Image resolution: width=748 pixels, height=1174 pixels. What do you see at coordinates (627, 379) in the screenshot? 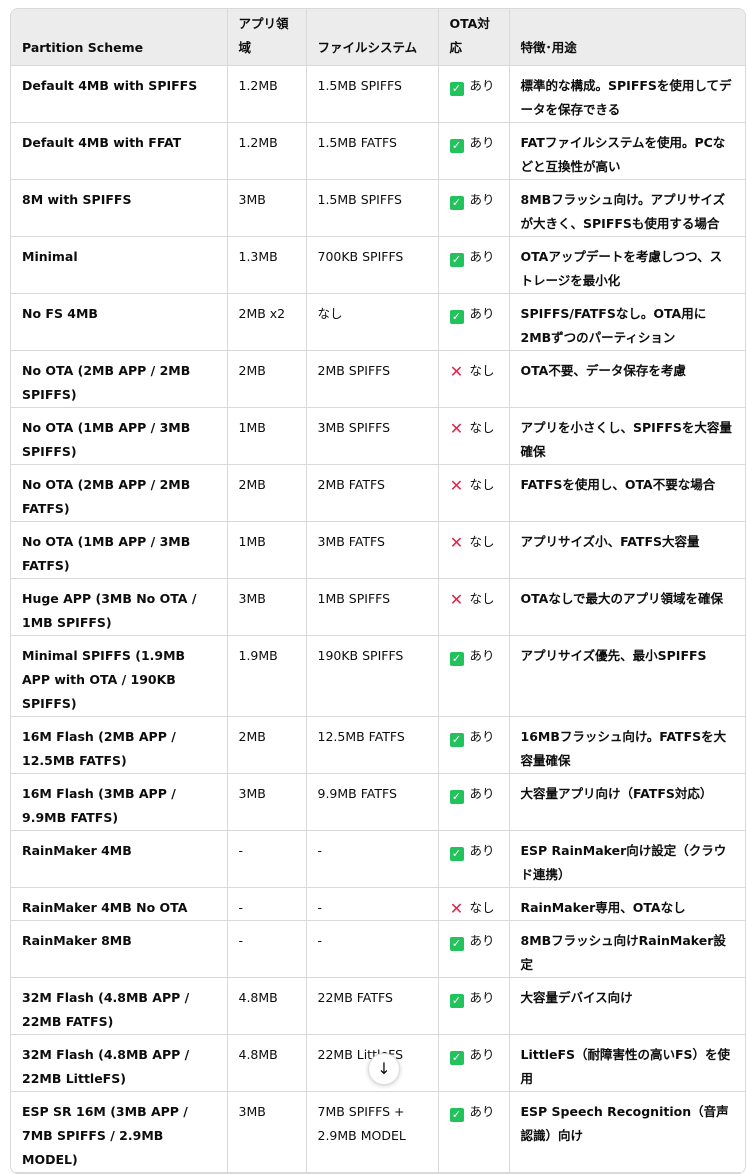
I see `cell-description: OTA不要、データ保存を考慮` at bounding box center [627, 379].